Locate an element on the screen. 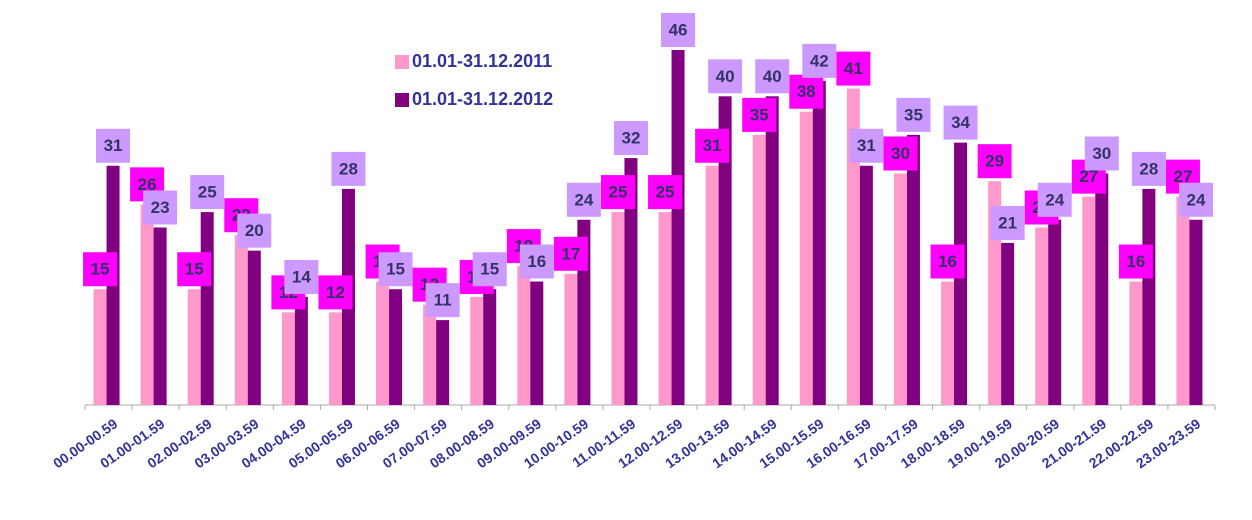 The width and height of the screenshot is (1252, 520). data-label: 41 is located at coordinates (853, 68).